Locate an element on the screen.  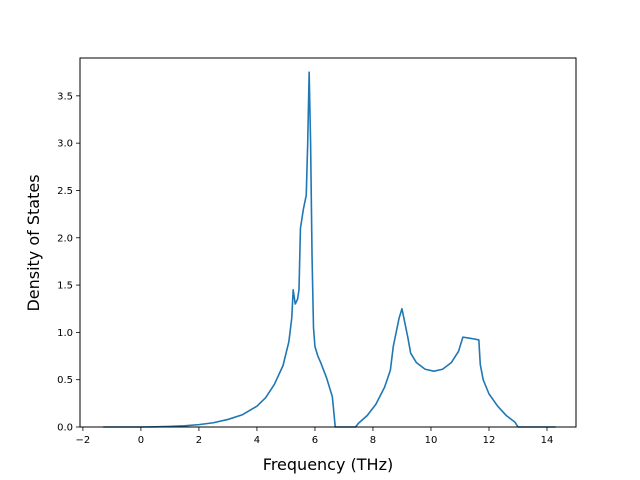
y-tick-label: 2.0 is located at coordinates (65, 238).